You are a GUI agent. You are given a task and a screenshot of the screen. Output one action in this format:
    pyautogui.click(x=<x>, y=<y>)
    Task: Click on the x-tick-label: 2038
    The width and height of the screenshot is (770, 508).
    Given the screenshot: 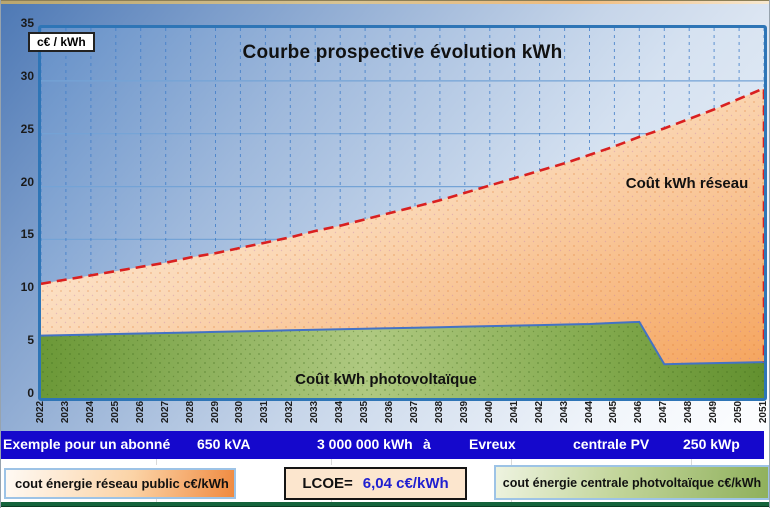 What is the action you would take?
    pyautogui.click(x=439, y=412)
    